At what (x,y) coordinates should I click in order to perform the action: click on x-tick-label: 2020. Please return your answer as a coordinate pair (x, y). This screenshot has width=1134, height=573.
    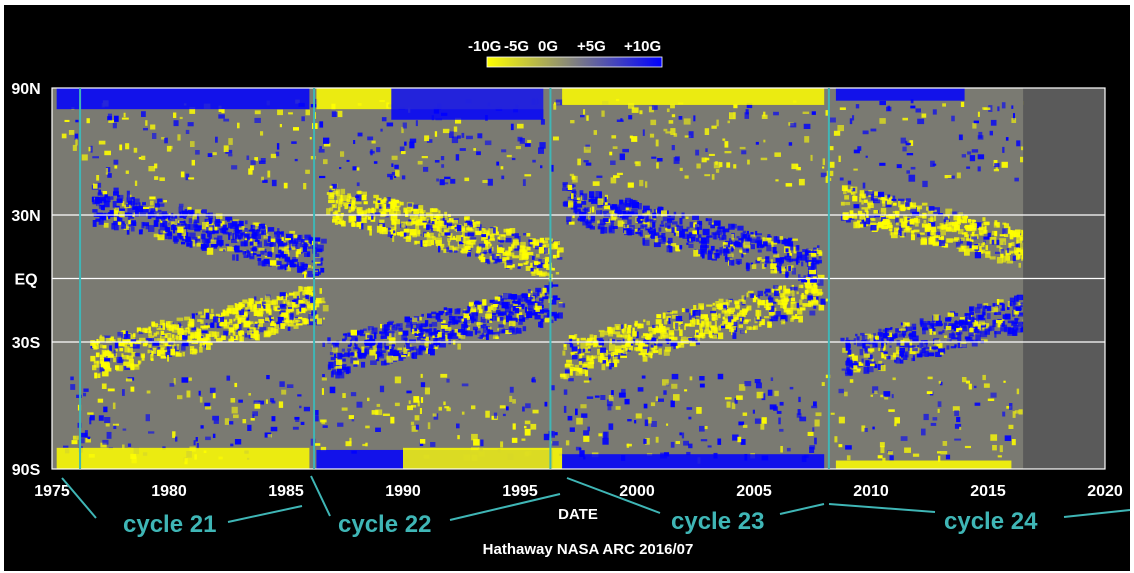
    Looking at the image, I should click on (1105, 491).